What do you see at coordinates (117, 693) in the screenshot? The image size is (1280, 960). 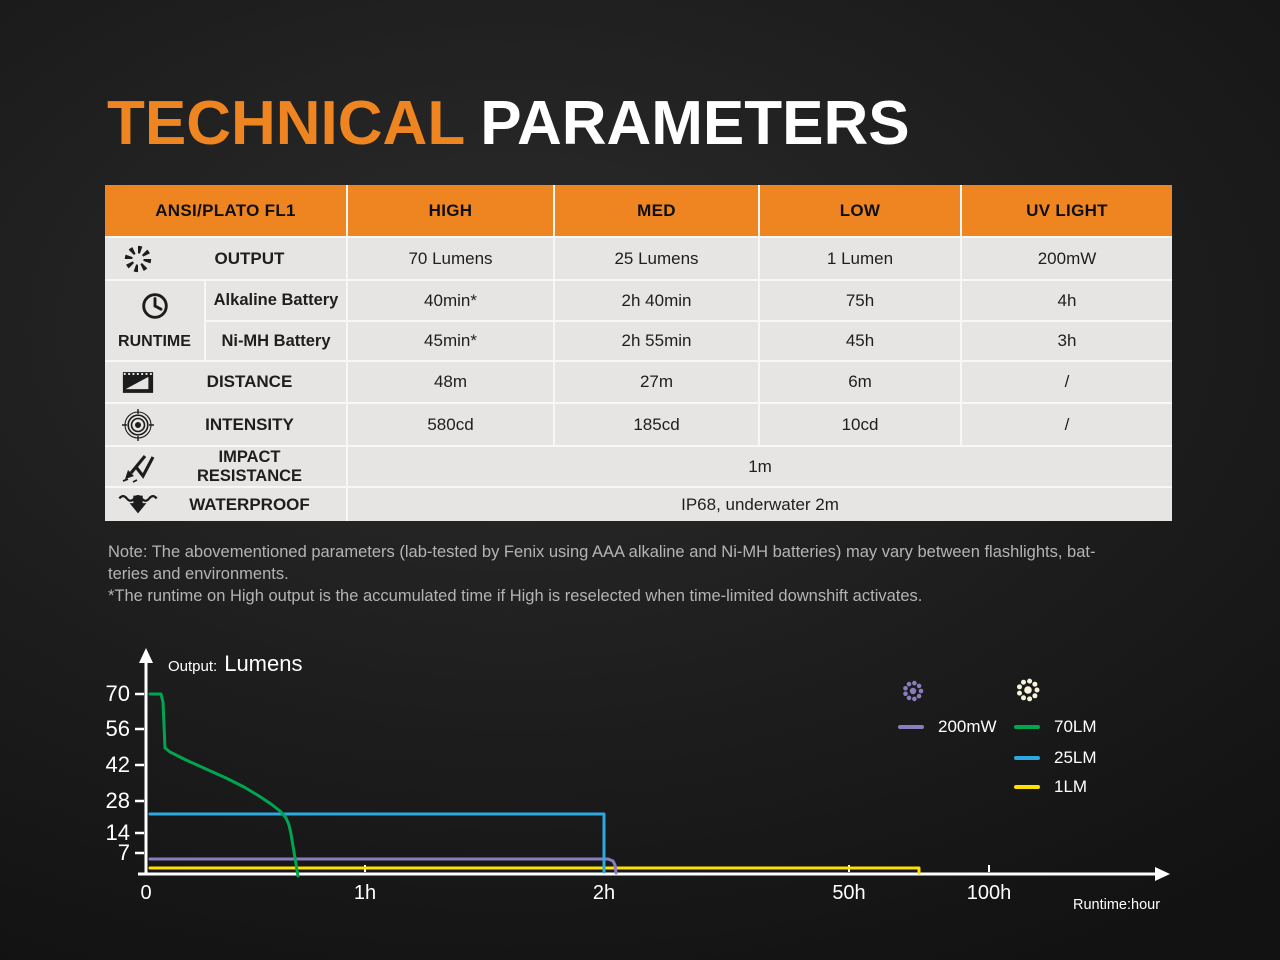 I see `y-tick-70: 70` at bounding box center [117, 693].